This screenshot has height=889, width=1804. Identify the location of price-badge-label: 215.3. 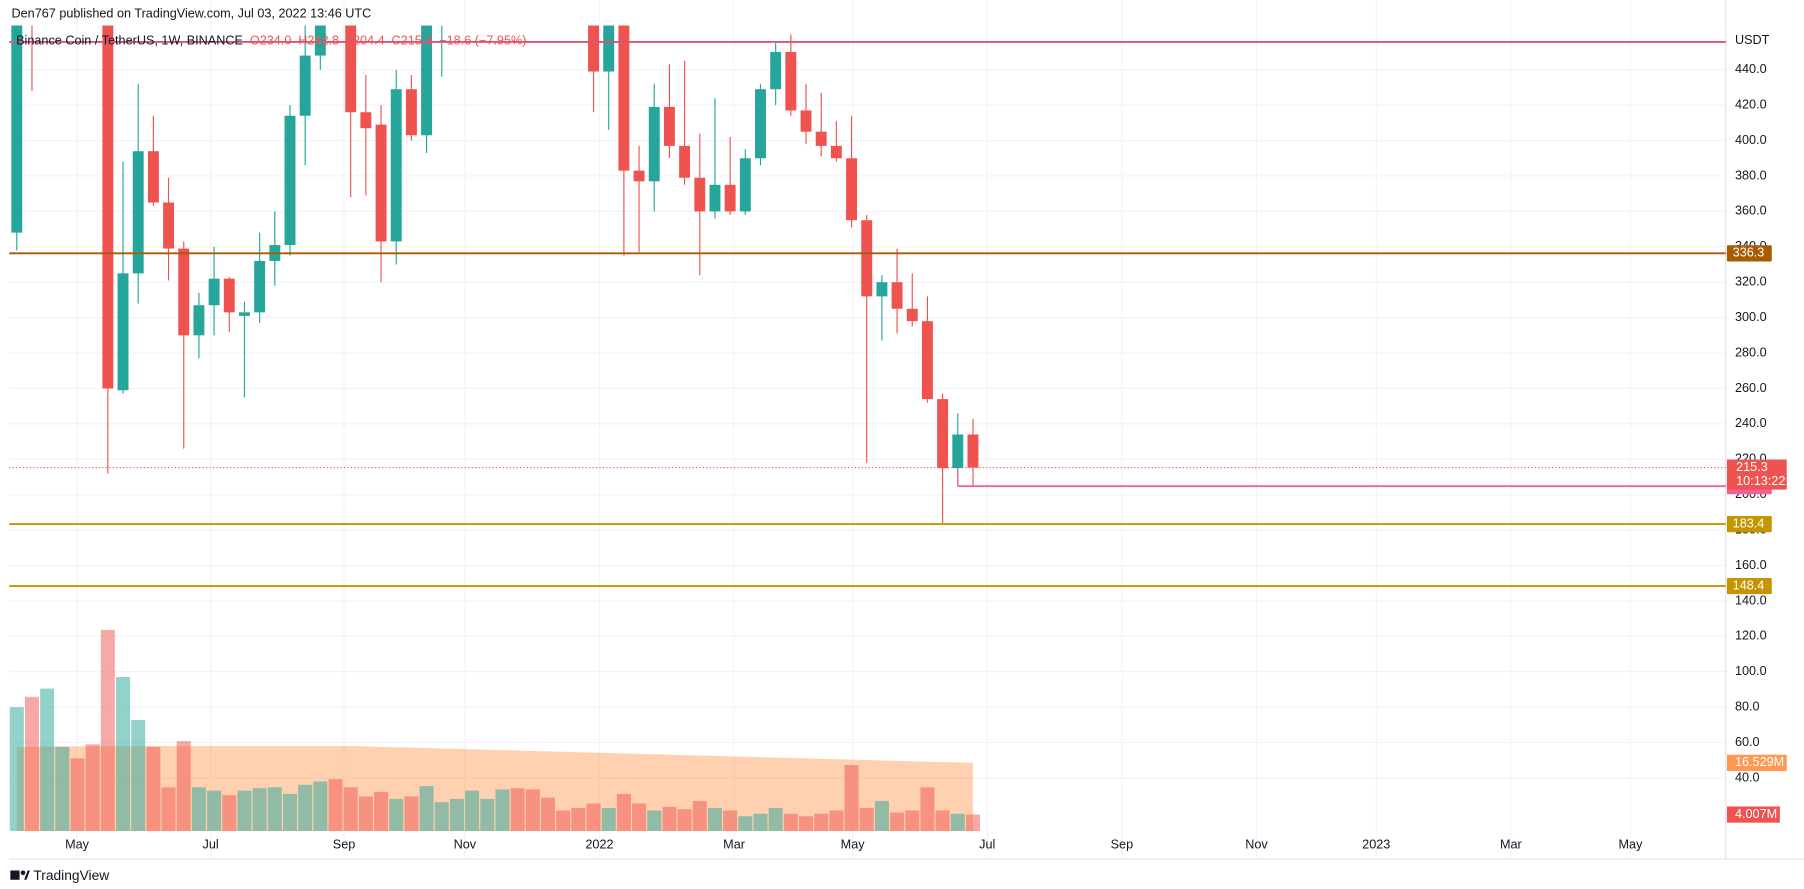
(1752, 467).